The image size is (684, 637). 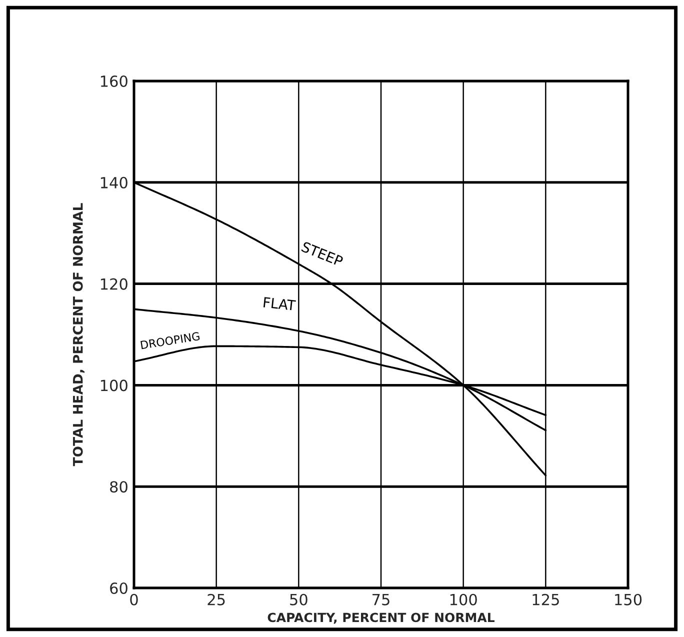 What do you see at coordinates (78, 334) in the screenshot?
I see `y-axis-title: TOTAL HEAD, PERCENT OF NORMAL` at bounding box center [78, 334].